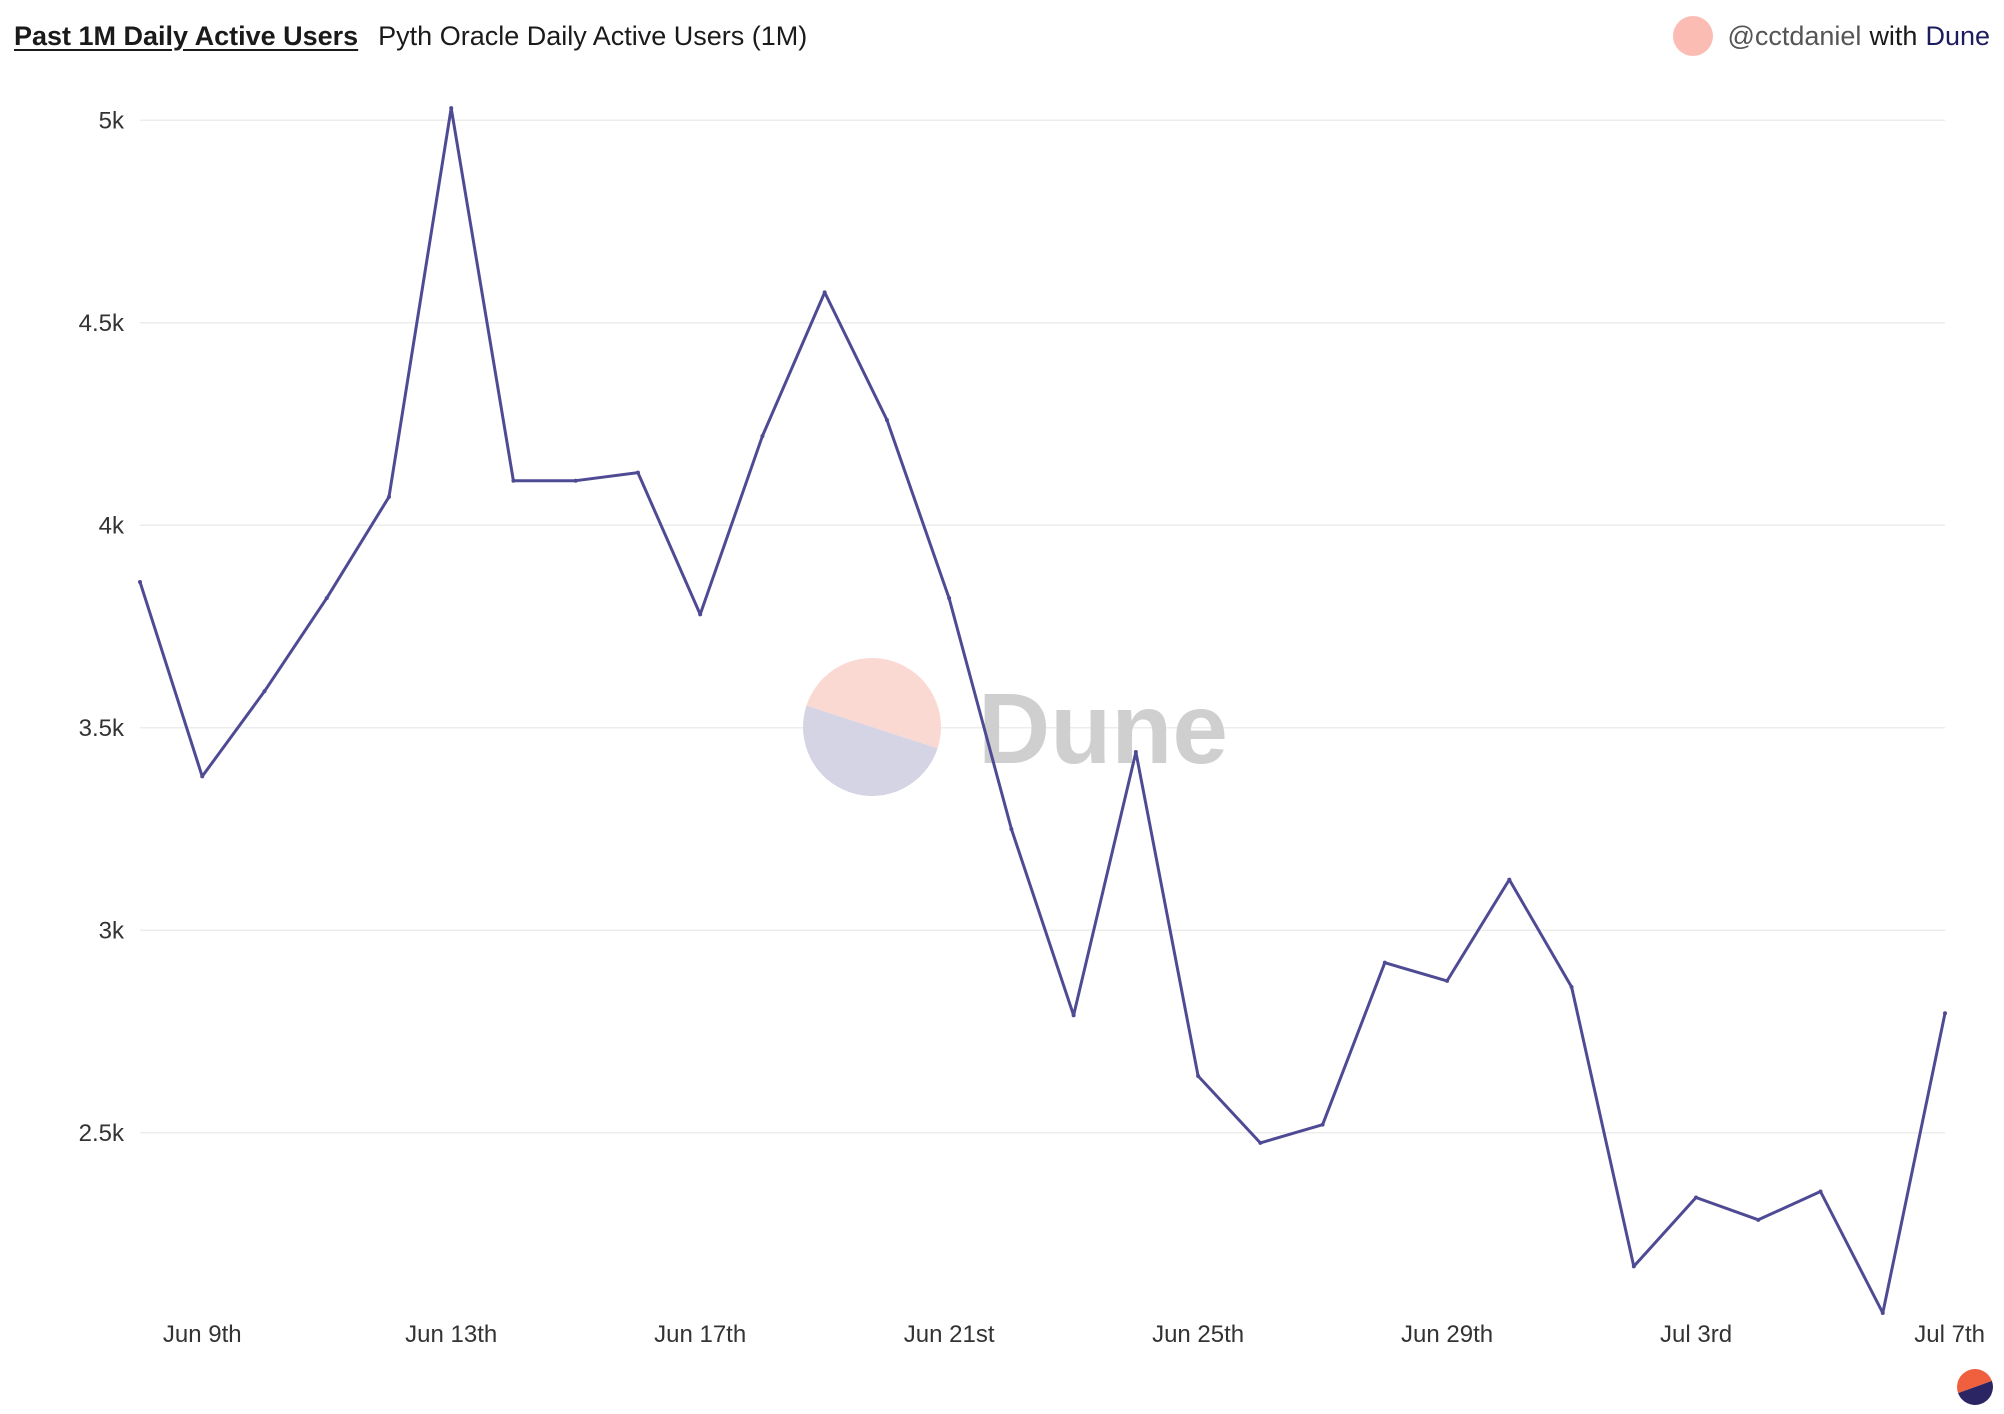 The height and width of the screenshot is (1414, 2004). Describe the element at coordinates (870, 750) in the screenshot. I see `watermark-circle-bottom` at that location.